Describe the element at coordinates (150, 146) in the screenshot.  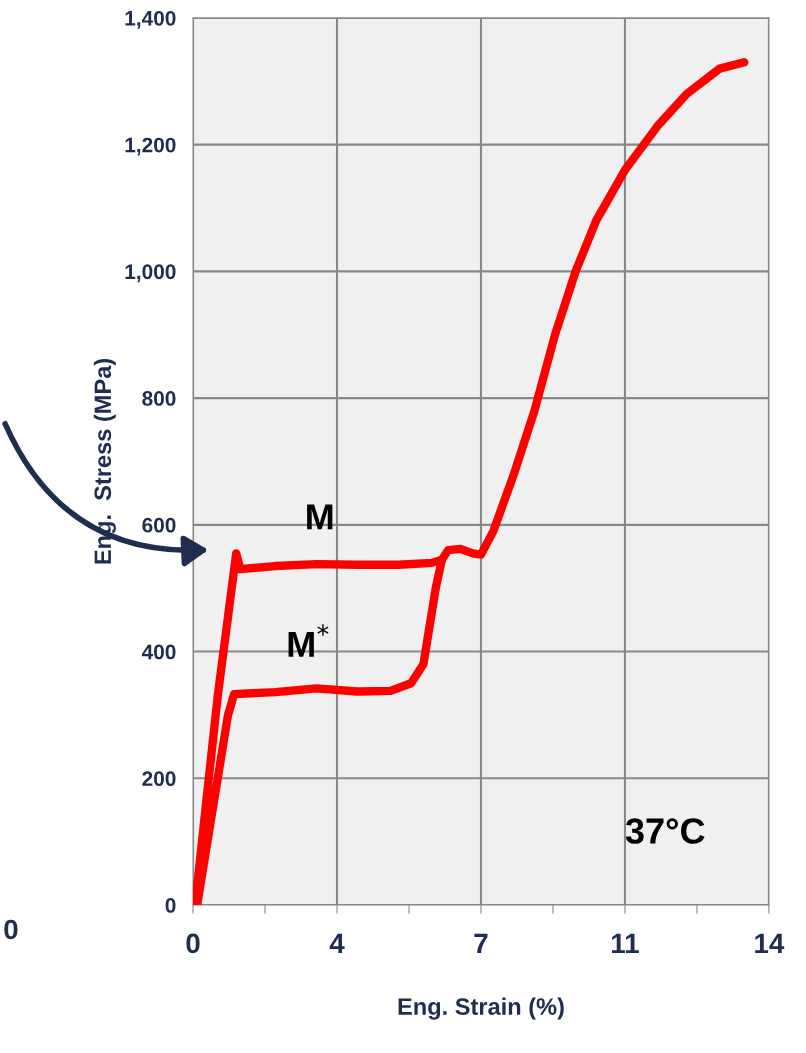
I see `y-tick-label: 1,200` at that location.